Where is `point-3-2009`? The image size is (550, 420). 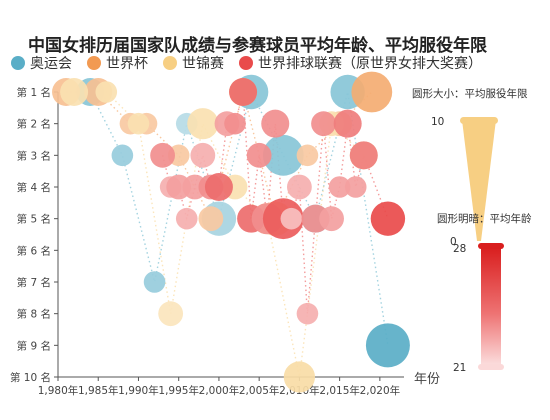
point-3-2009 is located at coordinates (291, 218).